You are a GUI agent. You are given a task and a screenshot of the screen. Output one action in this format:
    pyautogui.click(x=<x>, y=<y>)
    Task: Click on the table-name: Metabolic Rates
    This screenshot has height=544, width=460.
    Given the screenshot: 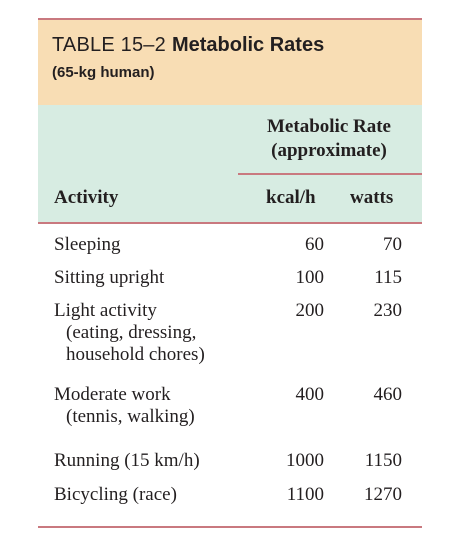 What is the action you would take?
    pyautogui.click(x=248, y=45)
    